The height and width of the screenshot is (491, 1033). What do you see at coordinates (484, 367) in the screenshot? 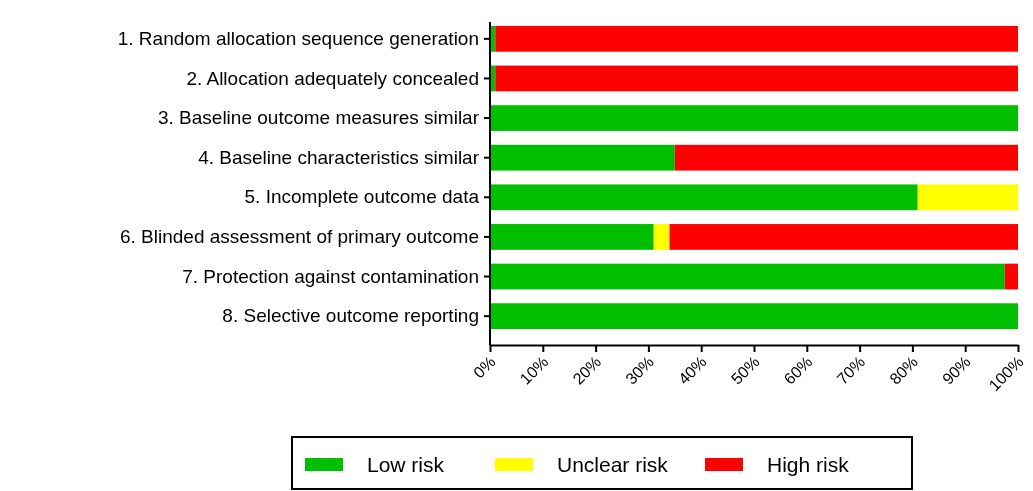
I see `x-tick-label: 0%` at bounding box center [484, 367].